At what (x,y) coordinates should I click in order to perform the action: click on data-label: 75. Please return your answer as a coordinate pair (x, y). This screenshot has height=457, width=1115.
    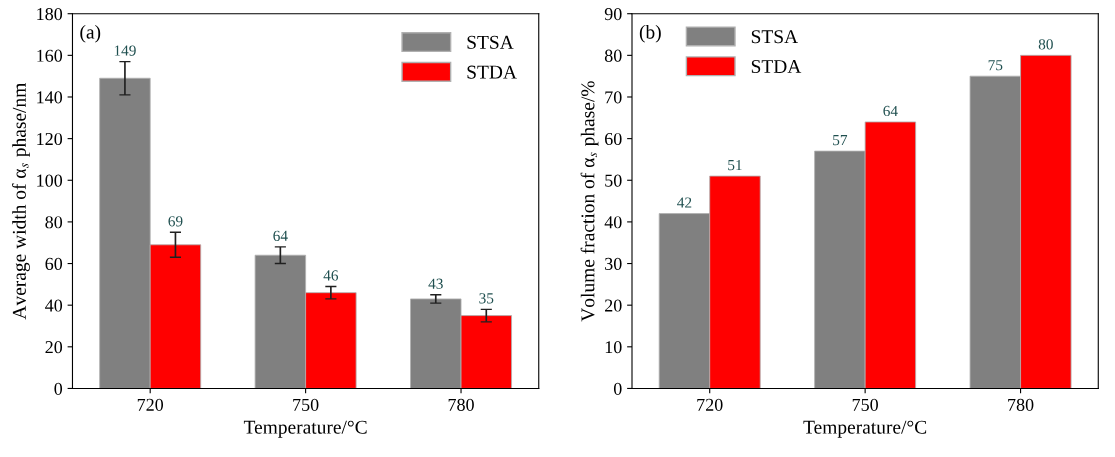
    Looking at the image, I should click on (995, 65).